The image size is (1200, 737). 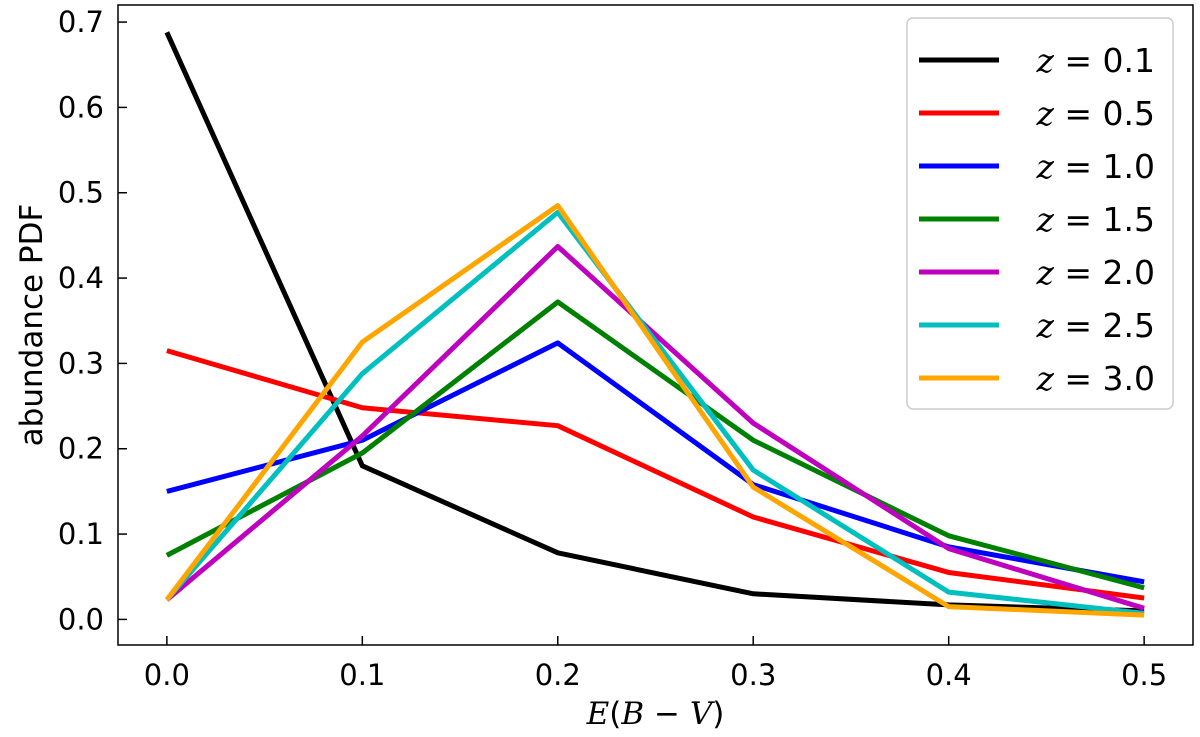 What do you see at coordinates (1095, 325) in the screenshot?
I see `legend-label: z = 2.5` at bounding box center [1095, 325].